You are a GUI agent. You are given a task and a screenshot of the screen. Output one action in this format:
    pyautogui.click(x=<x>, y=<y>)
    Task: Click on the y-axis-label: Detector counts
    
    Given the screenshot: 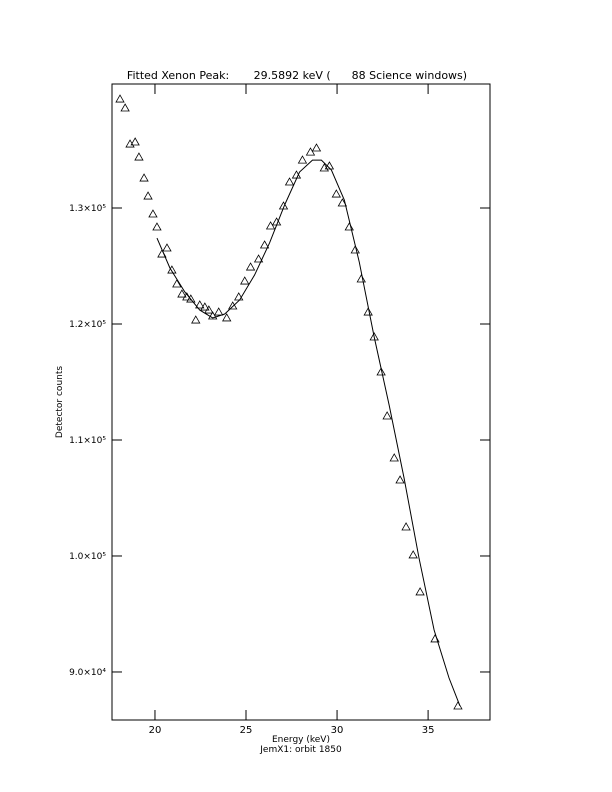 What is the action you would take?
    pyautogui.click(x=60, y=402)
    